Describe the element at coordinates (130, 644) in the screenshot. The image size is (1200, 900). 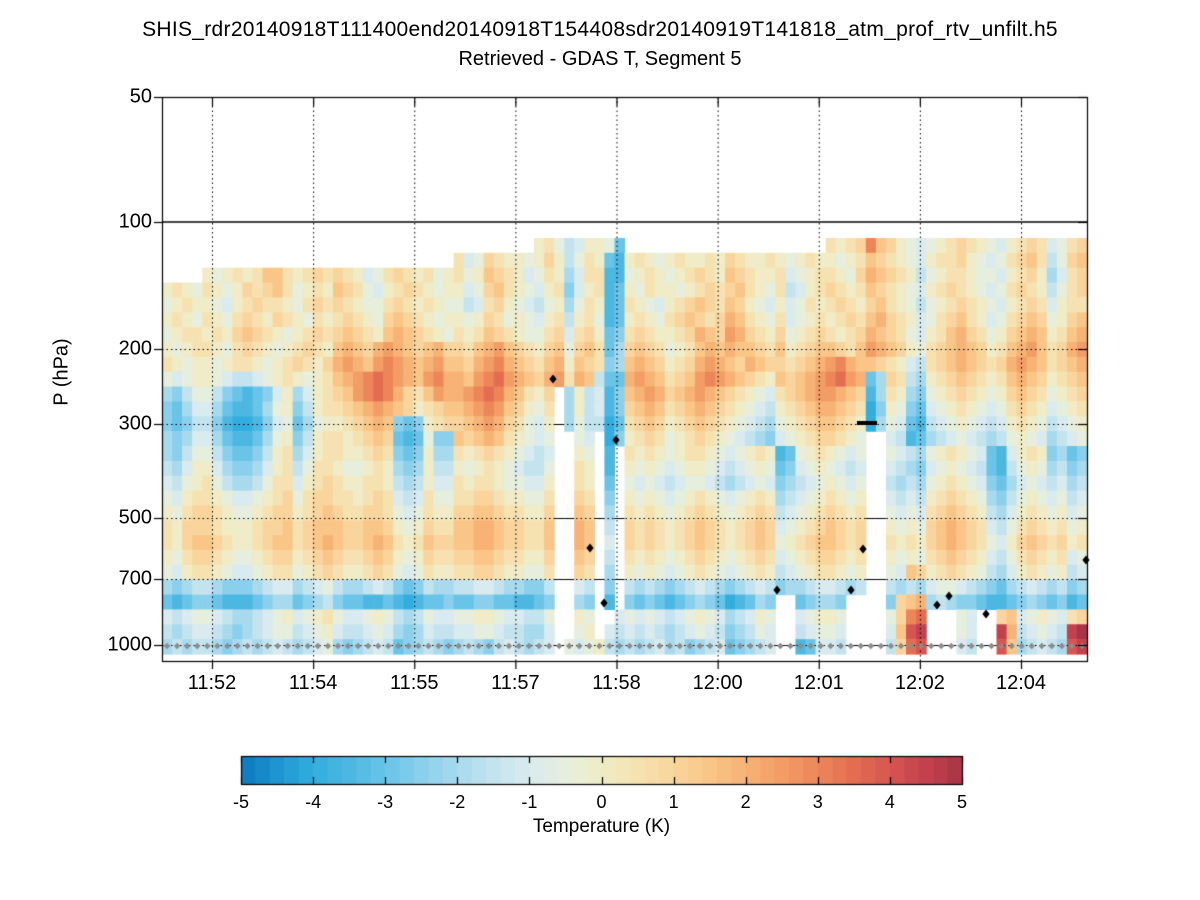
I see `y-tick-label: 1000` at that location.